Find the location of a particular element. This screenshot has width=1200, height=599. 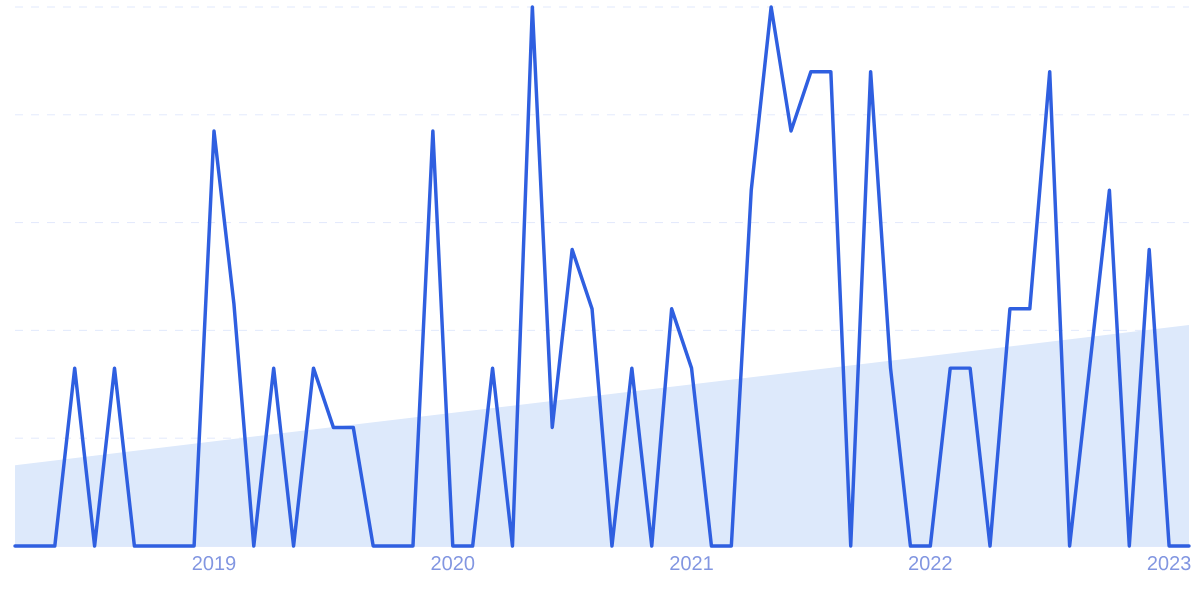

x-tick-label: 2019 is located at coordinates (214, 563).